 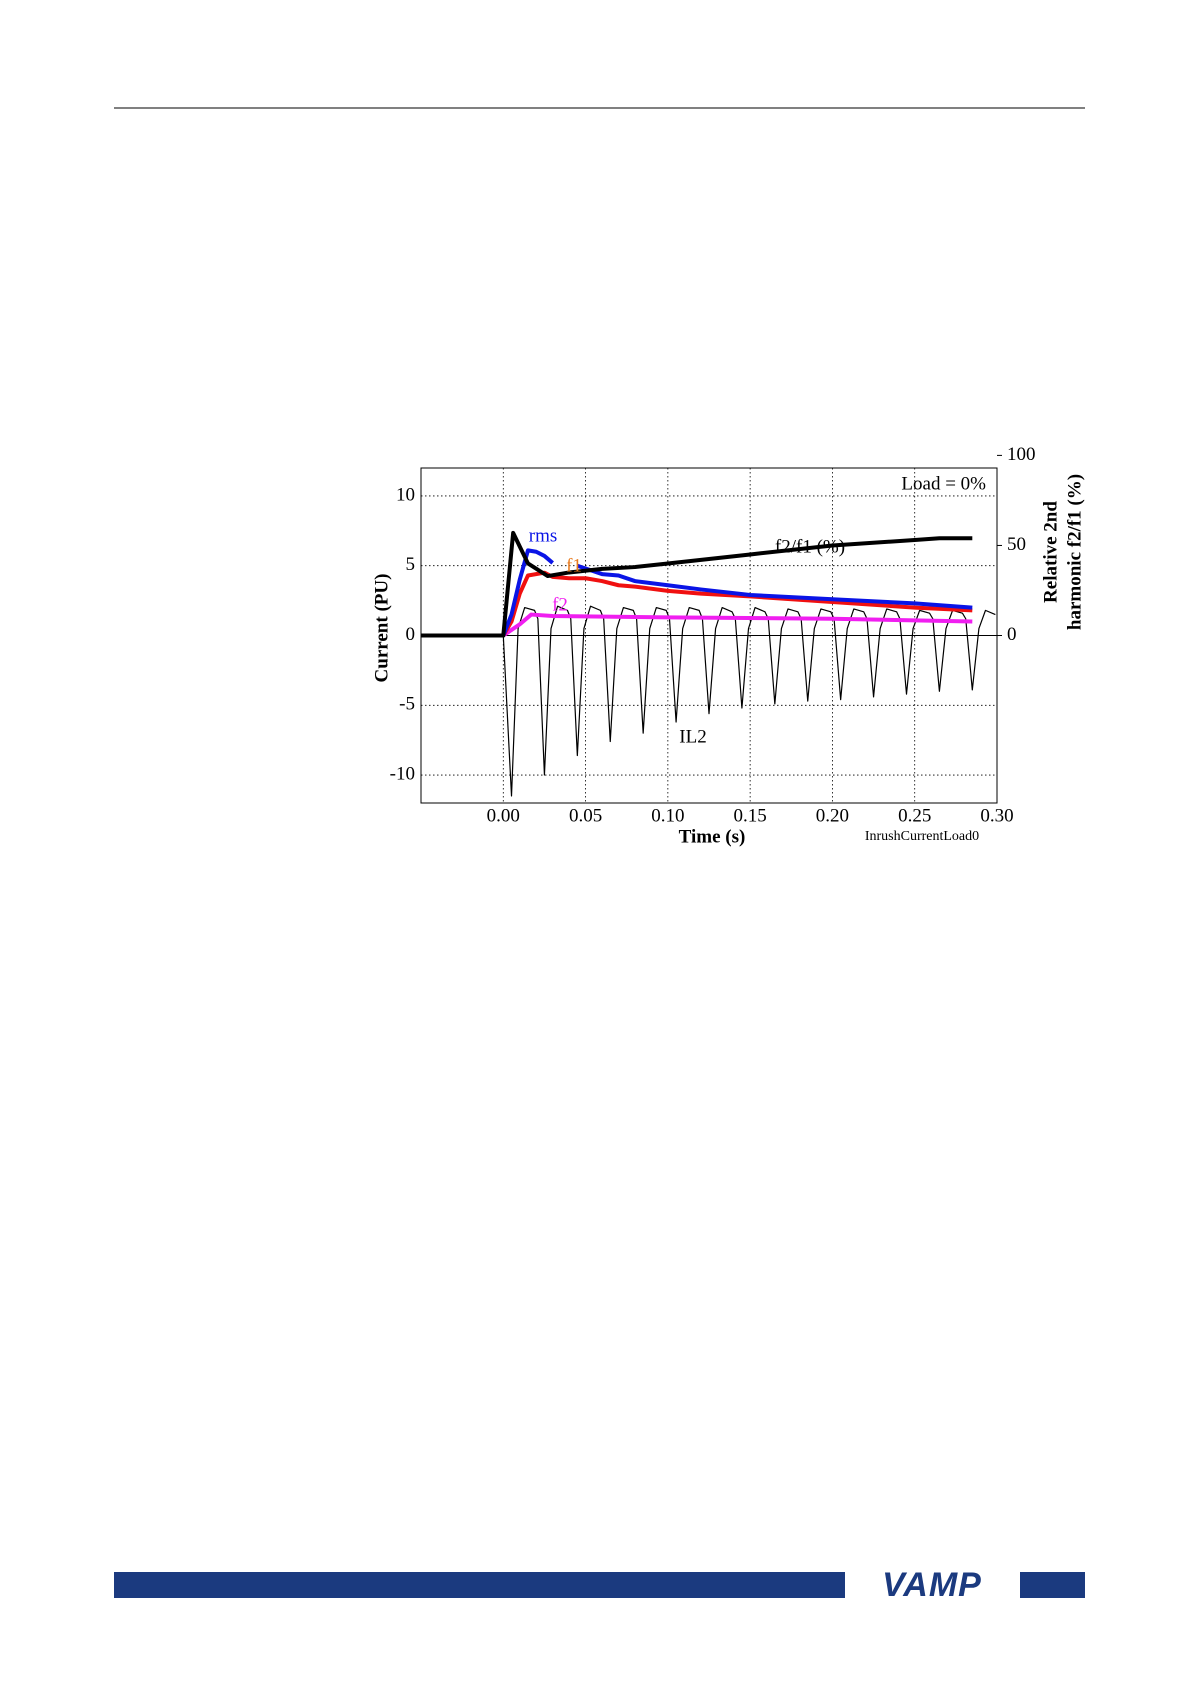 I want to click on x-tick-label: 0.00, so click(x=503, y=815).